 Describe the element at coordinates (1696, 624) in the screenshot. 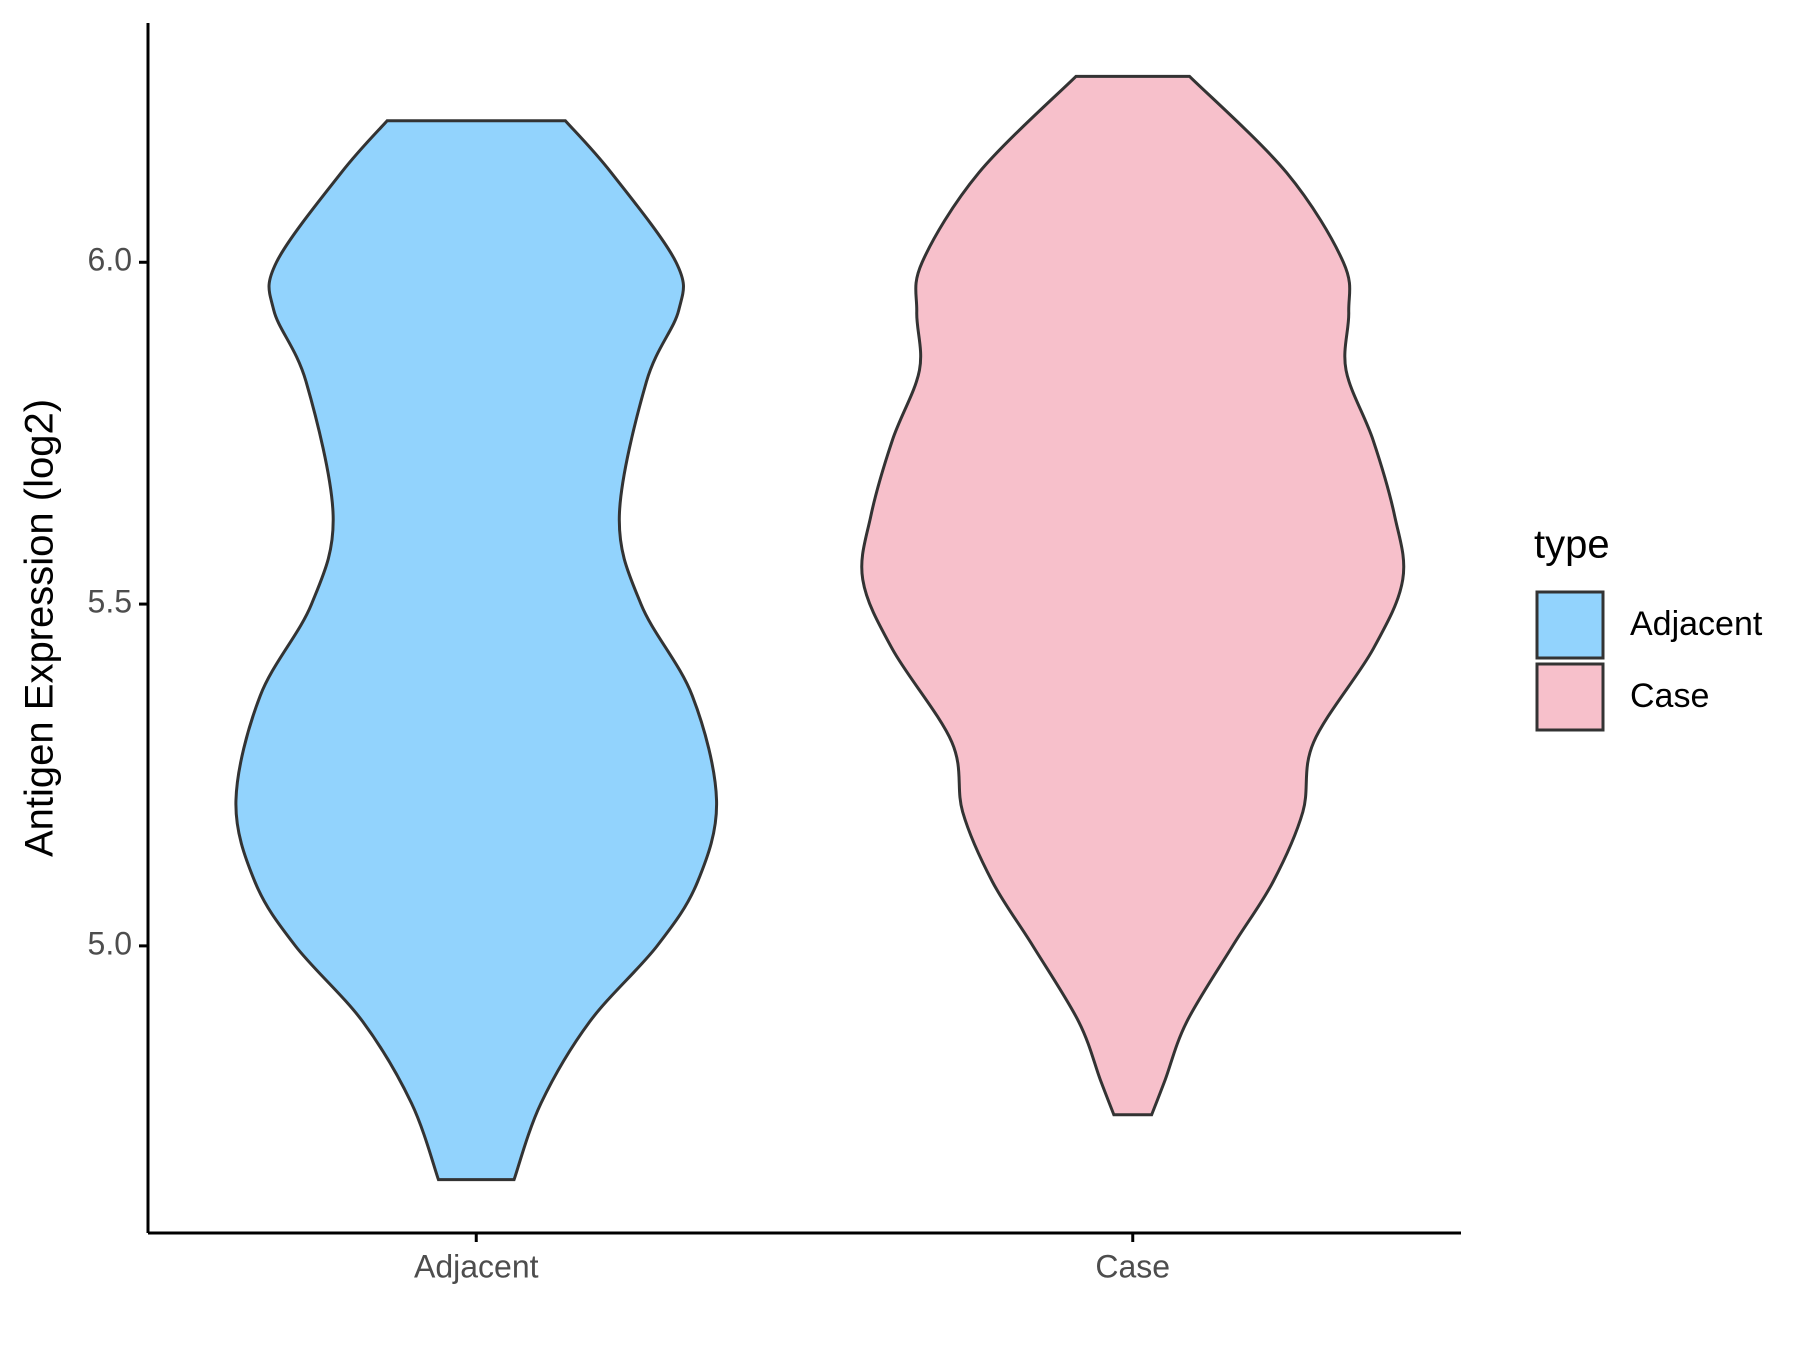

I see `legend-label: Adjacent` at that location.